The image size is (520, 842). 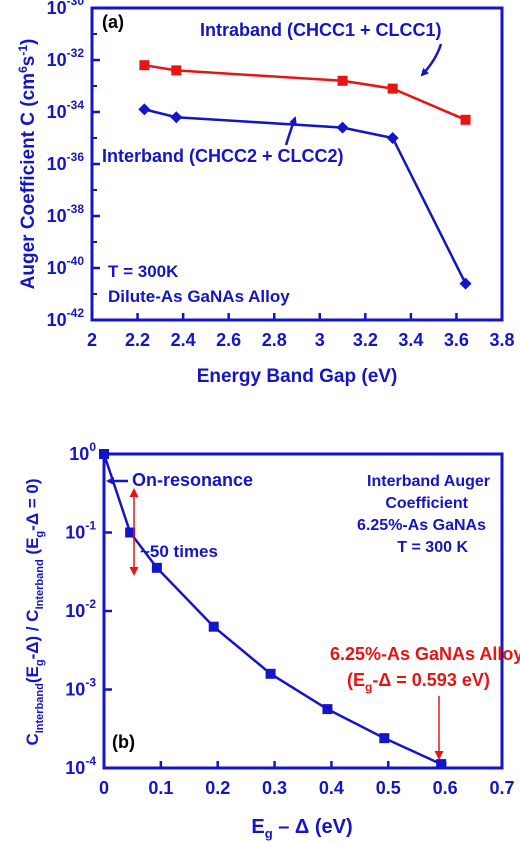 What do you see at coordinates (80, 609) in the screenshot?
I see `y-tick-label: 10⁻²` at bounding box center [80, 609].